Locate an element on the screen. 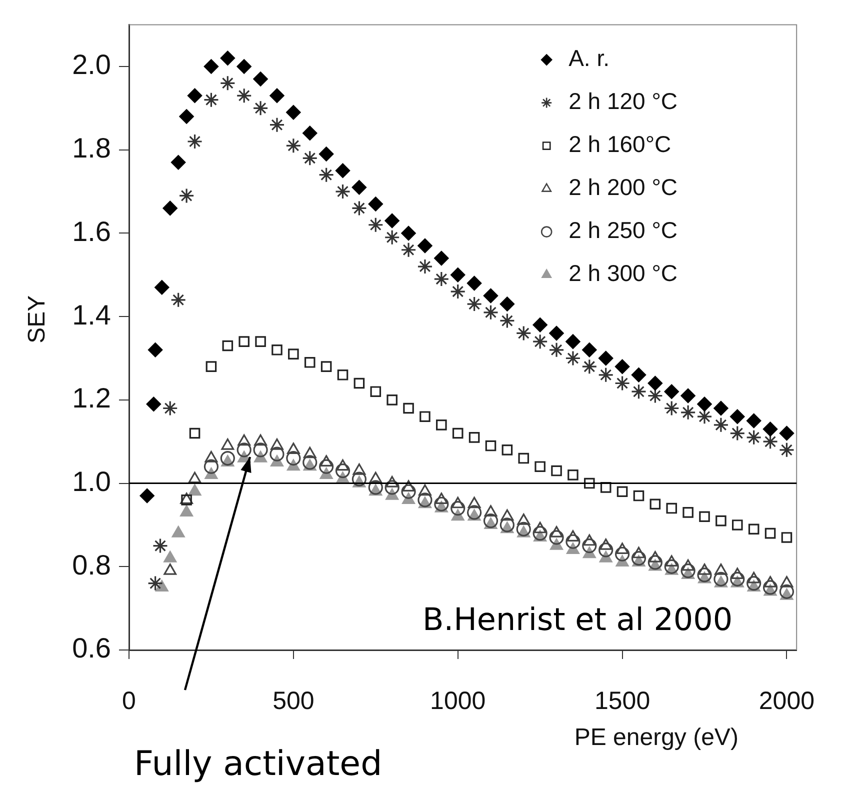 The height and width of the screenshot is (790, 843). text: Fully activated is located at coordinates (258, 764).